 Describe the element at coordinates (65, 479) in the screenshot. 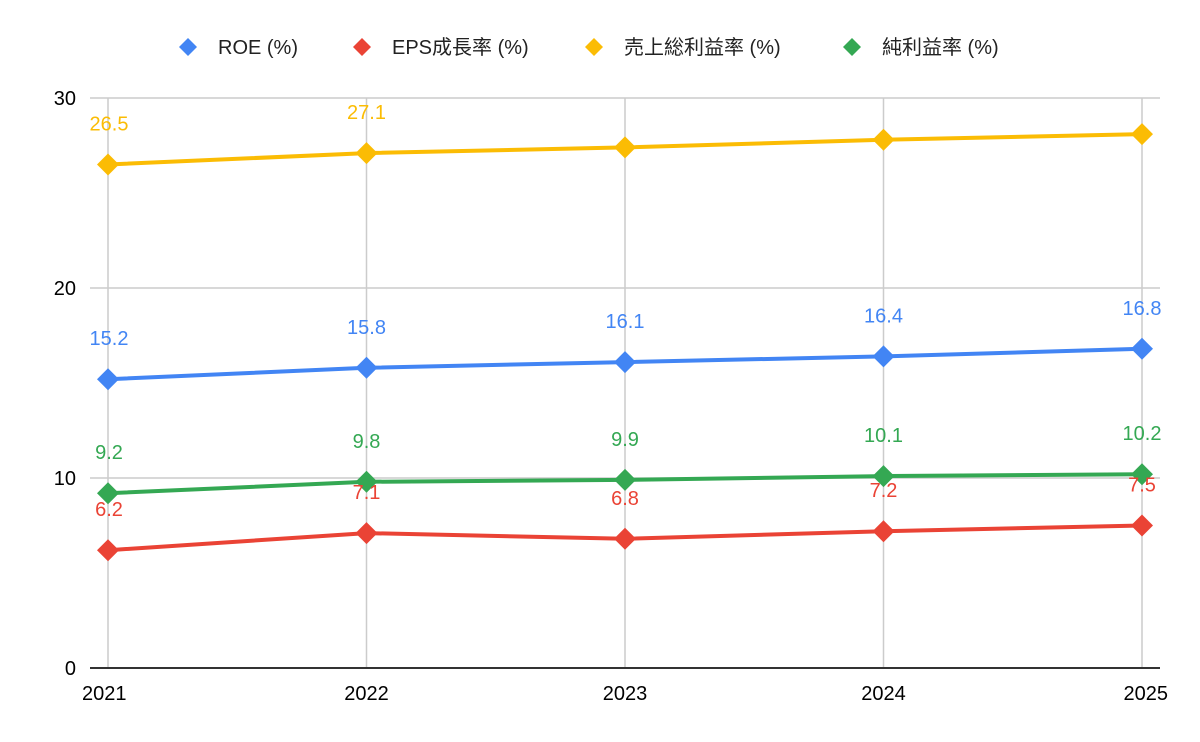

I see `y-tick-label: 10` at that location.